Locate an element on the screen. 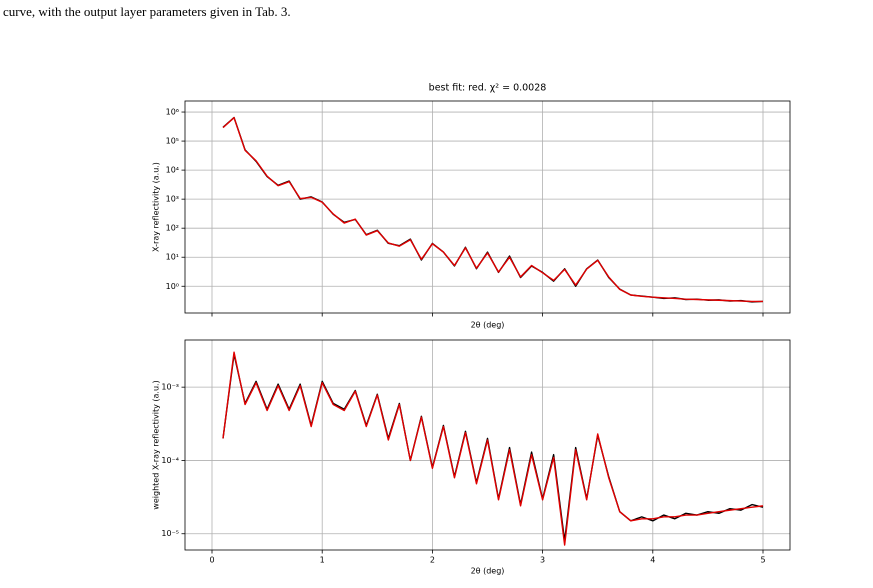 The height and width of the screenshot is (588, 873). y-axis-label: X-ray reflectivity (a.u.) is located at coordinates (156, 207).